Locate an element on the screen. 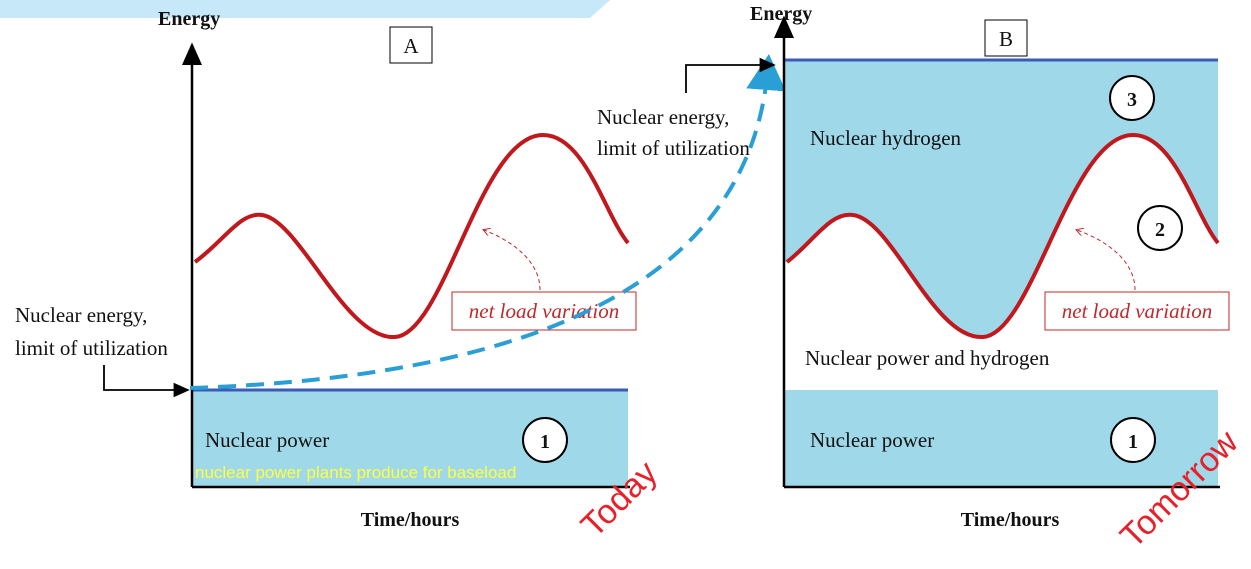 This screenshot has width=1251, height=569. panel-label: B is located at coordinates (1006, 39).